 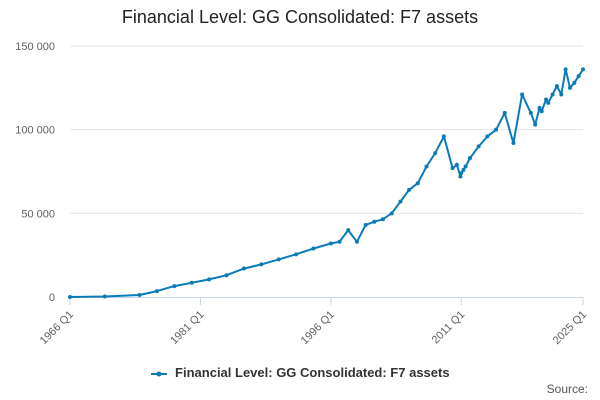 What do you see at coordinates (38, 214) in the screenshot?
I see `y-tick-label: 50 000` at bounding box center [38, 214].